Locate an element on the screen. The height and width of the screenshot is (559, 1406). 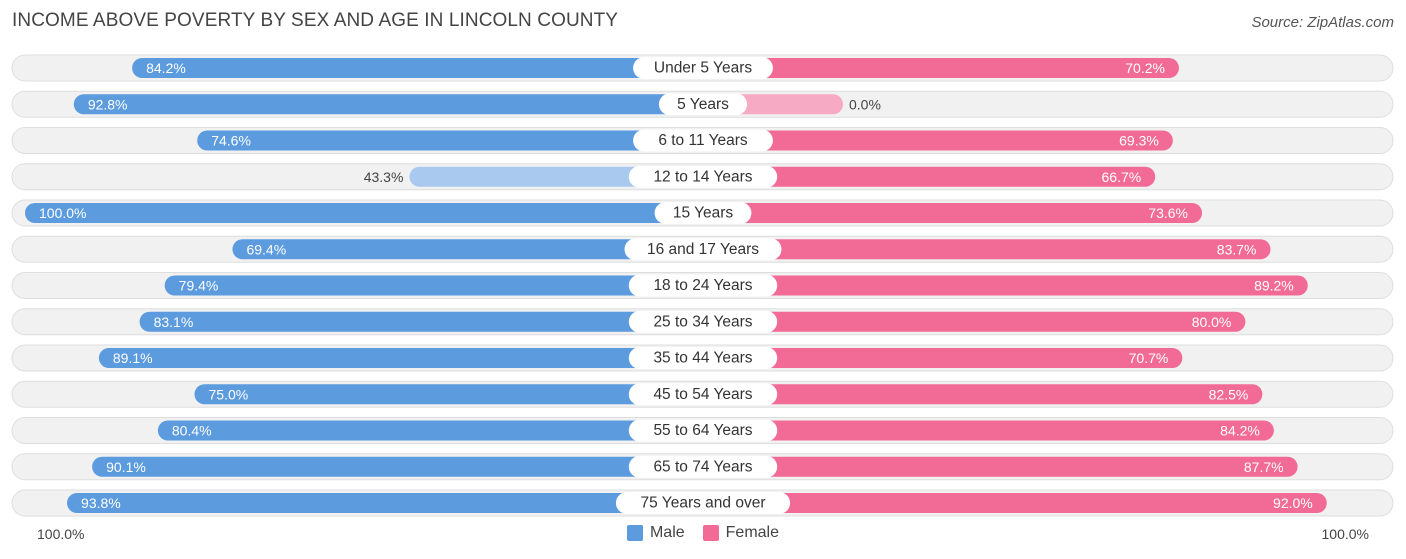
male-value-label: 93.8% is located at coordinates (101, 503).